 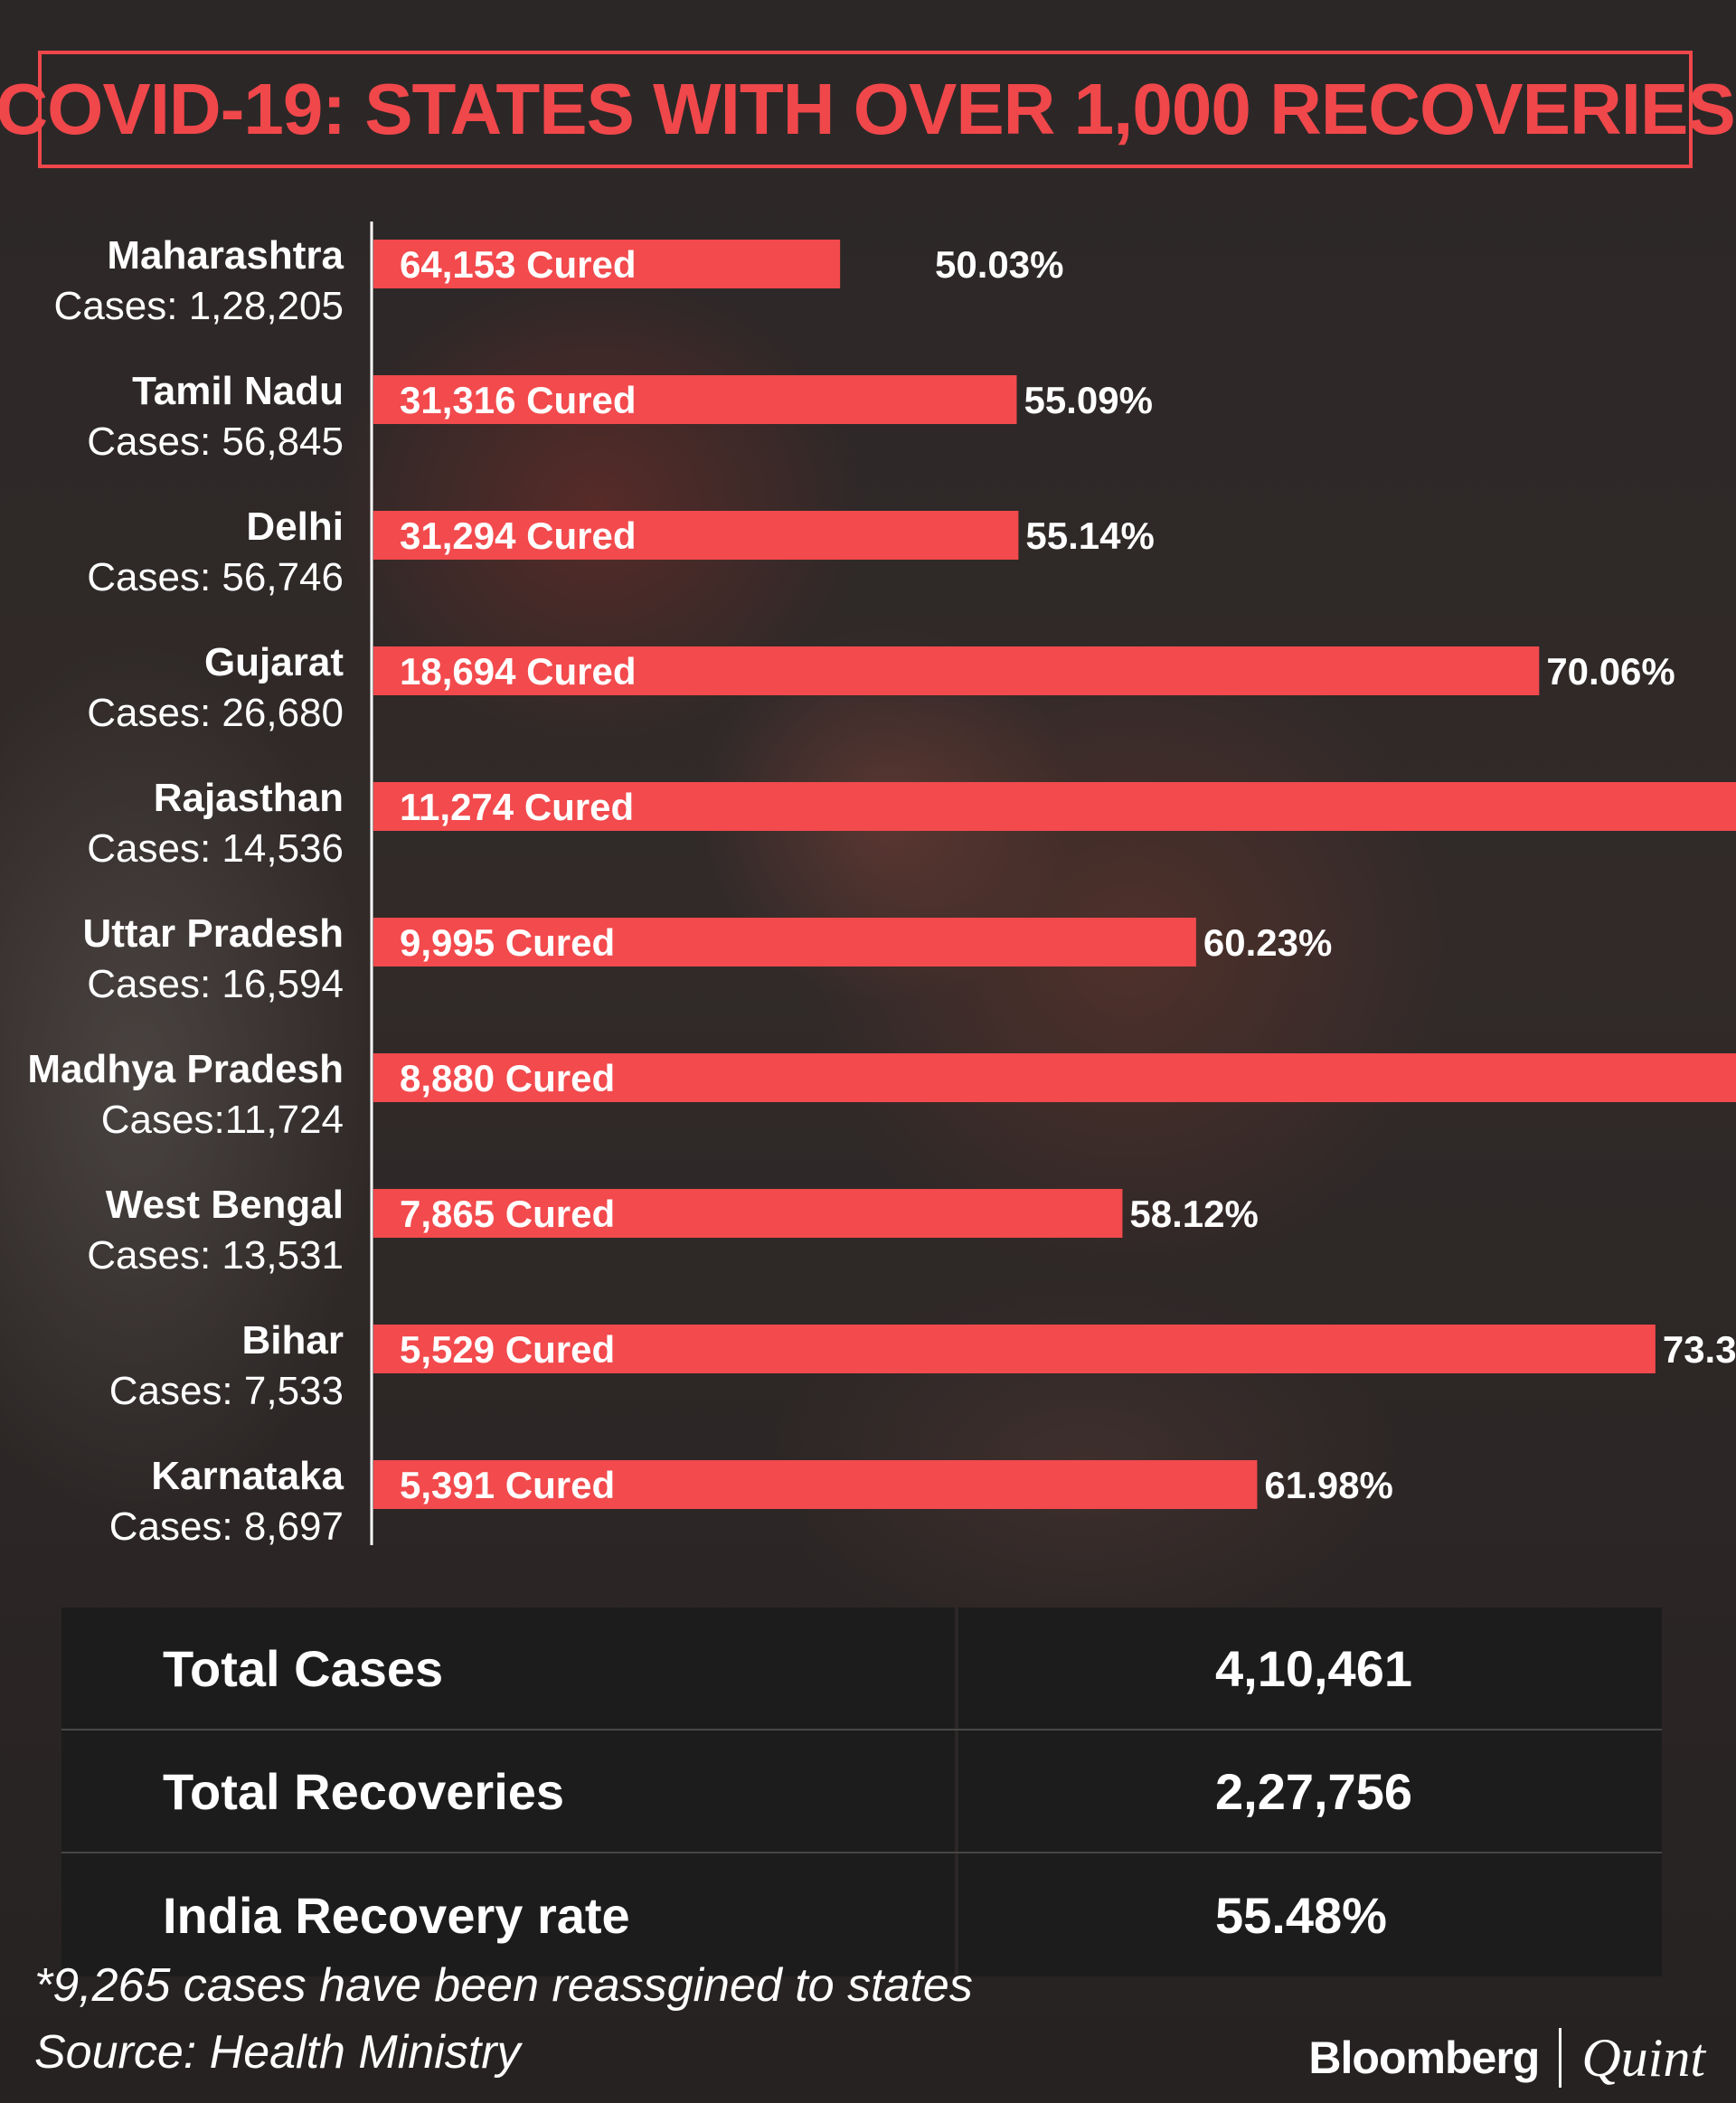 I want to click on summary-label: India Recovery rate, so click(x=509, y=1914).